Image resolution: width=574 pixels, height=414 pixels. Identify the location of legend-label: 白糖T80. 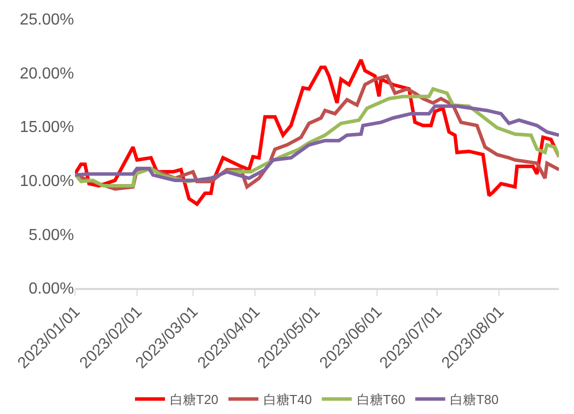
(474, 400).